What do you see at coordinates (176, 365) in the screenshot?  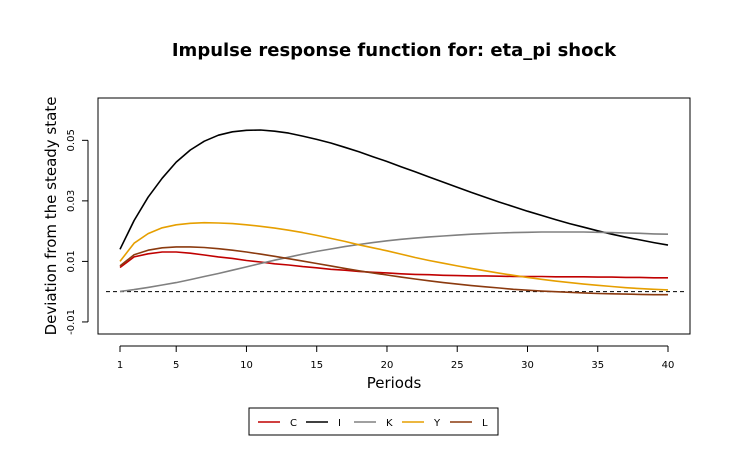 I see `x-tick-label: 5` at bounding box center [176, 365].